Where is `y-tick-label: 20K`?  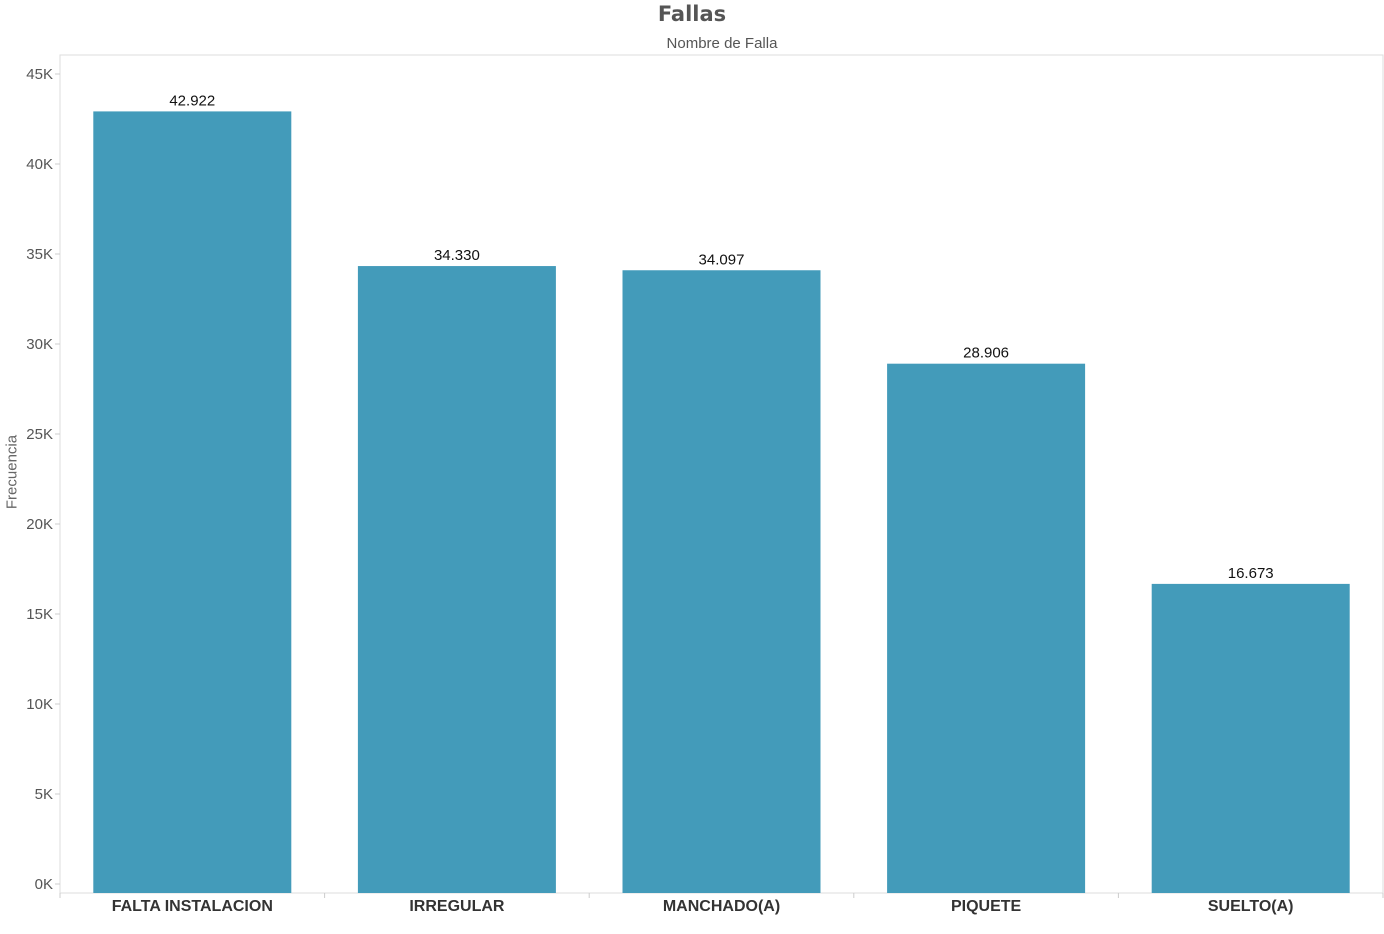 y-tick-label: 20K is located at coordinates (39, 524).